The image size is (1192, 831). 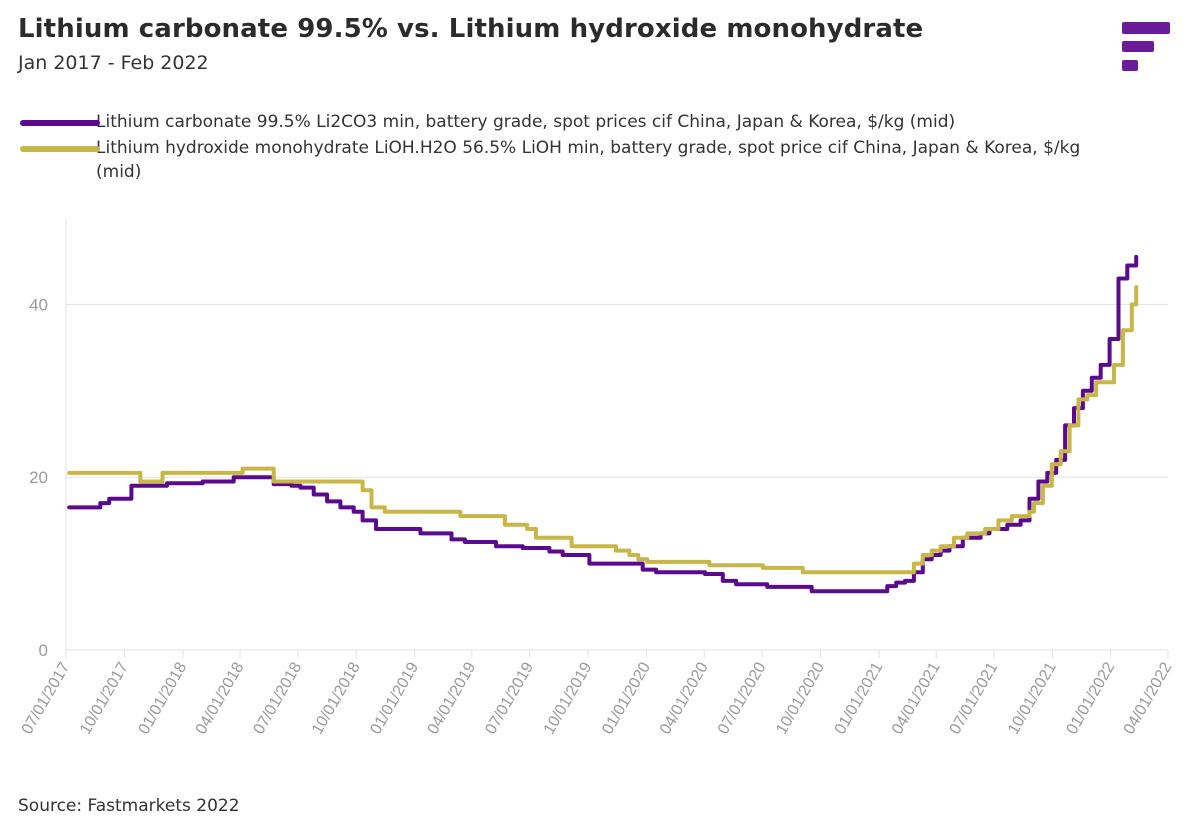 I want to click on x-tick-label: 04/01/2022, so click(x=1148, y=698).